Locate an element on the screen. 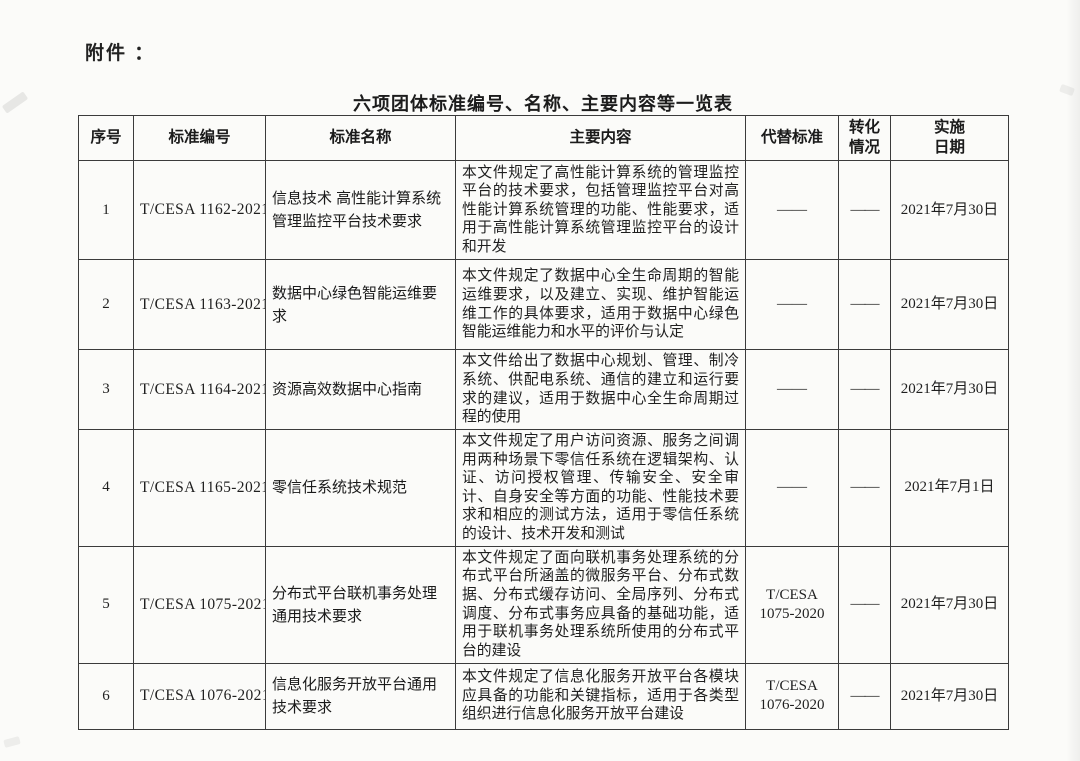 The width and height of the screenshot is (1080, 761). cell-standard-name: 分布式平台联机事务处理通用技术要求 is located at coordinates (360, 604).